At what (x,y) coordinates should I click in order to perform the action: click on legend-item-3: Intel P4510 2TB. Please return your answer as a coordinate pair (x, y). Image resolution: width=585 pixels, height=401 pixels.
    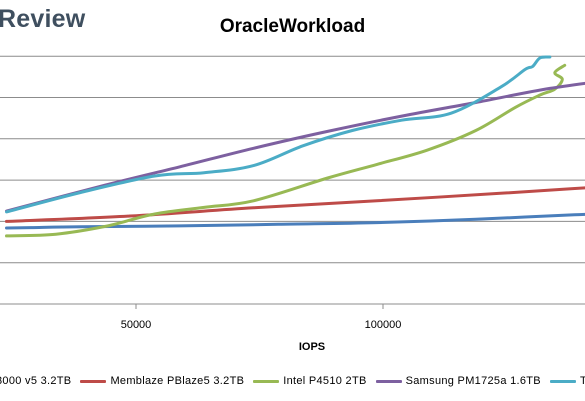
    Looking at the image, I should click on (309, 381).